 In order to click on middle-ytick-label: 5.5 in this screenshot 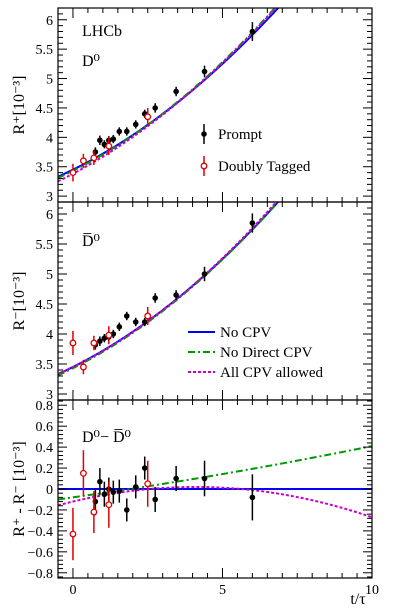, I will do `click(45, 245)`.